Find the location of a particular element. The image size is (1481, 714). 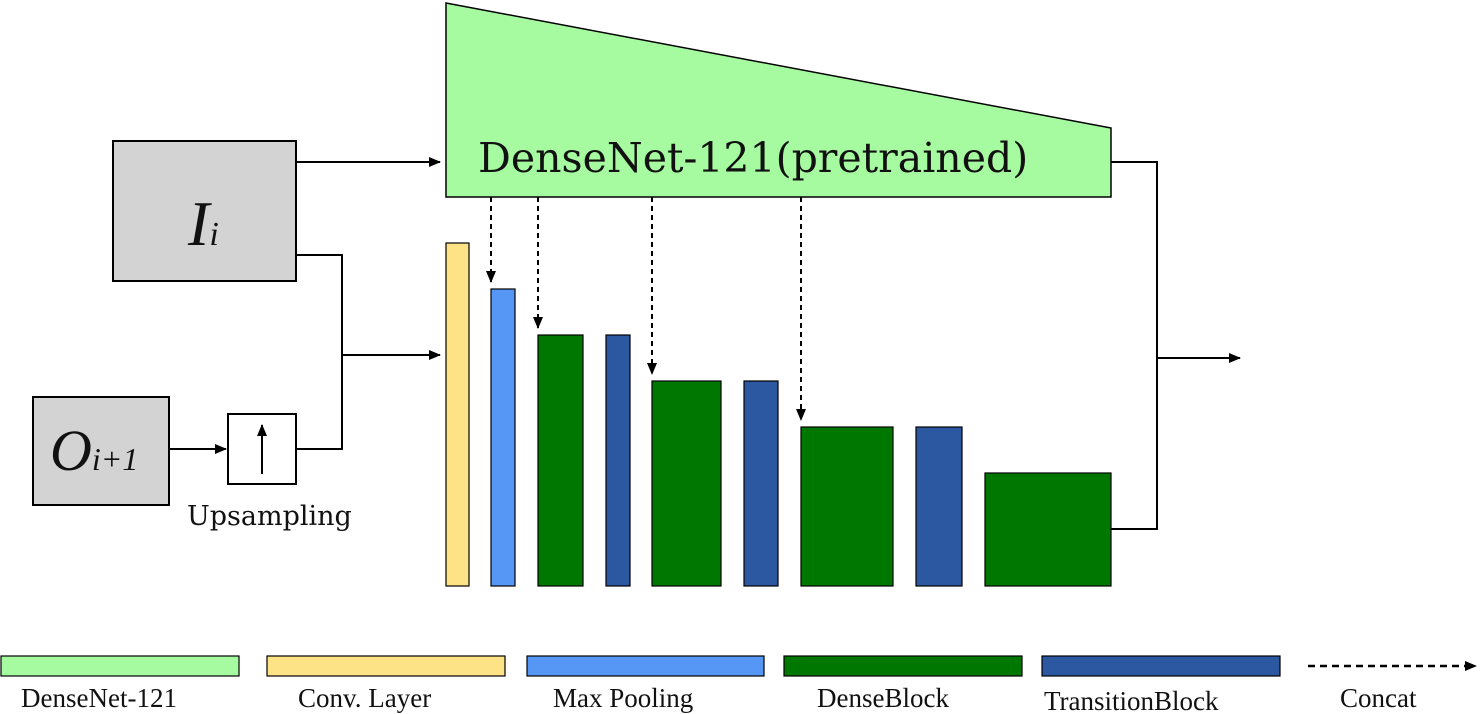

legend-label-denseblock: DenseBlock is located at coordinates (883, 698).